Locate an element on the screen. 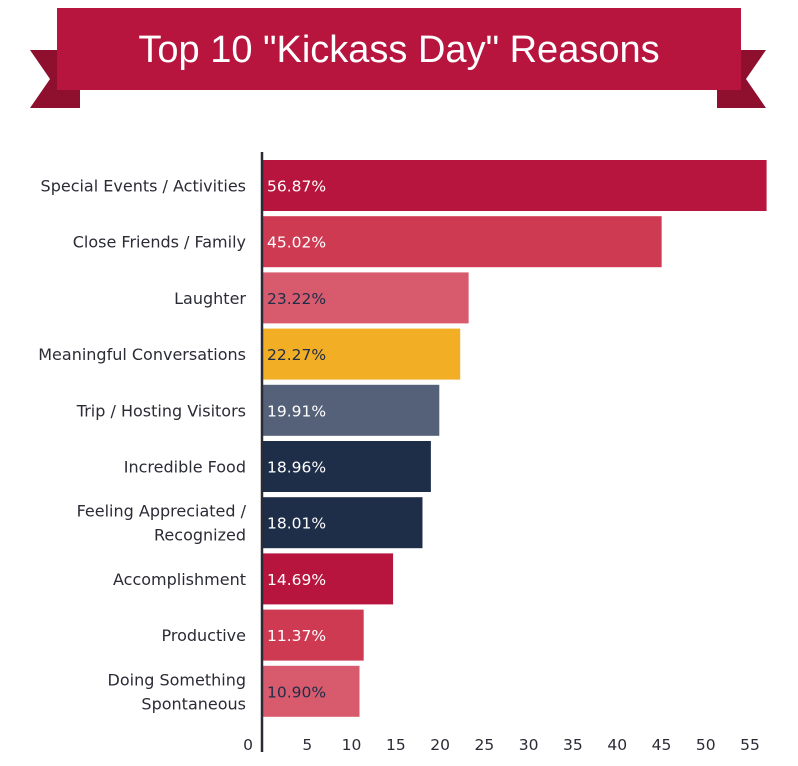  category-label-8: Accomplishment is located at coordinates (179, 579).